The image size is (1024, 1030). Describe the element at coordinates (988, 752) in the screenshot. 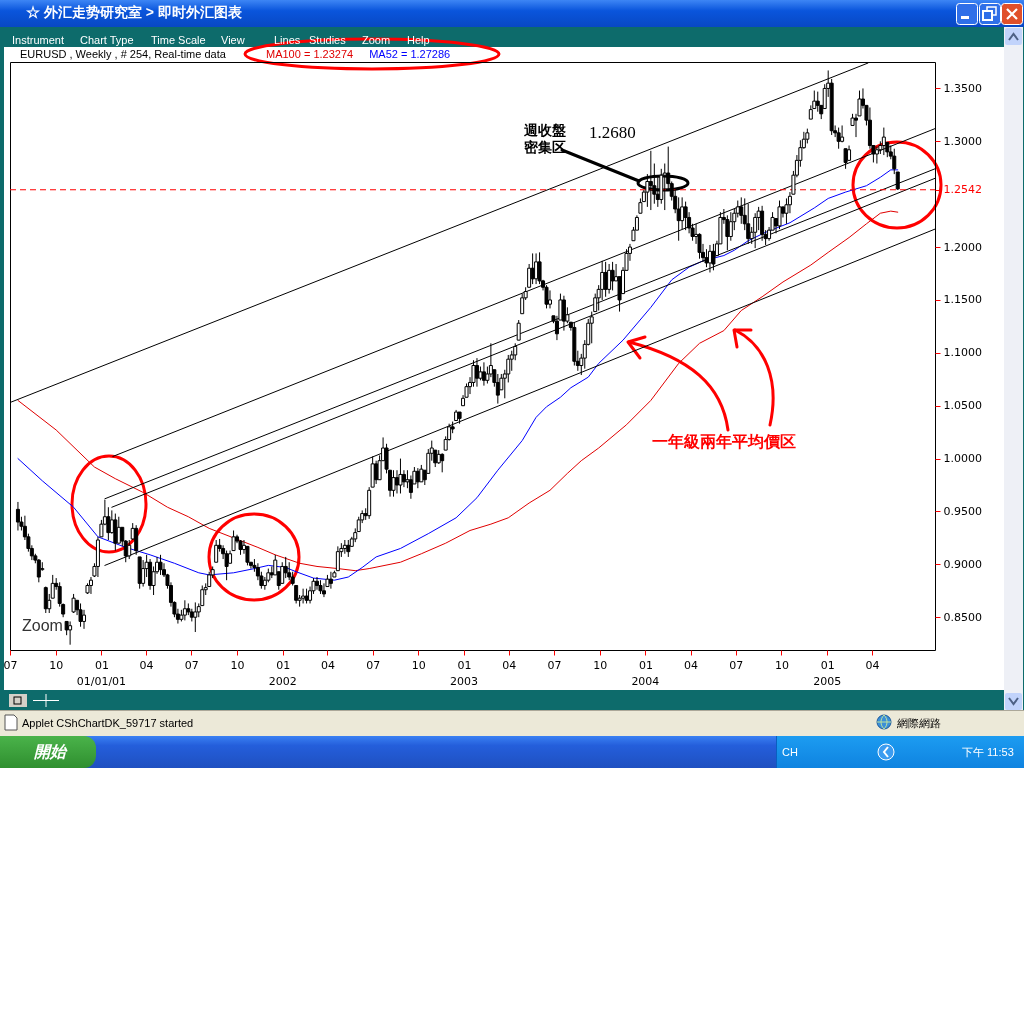

I see `text: 下午 11:53` at that location.